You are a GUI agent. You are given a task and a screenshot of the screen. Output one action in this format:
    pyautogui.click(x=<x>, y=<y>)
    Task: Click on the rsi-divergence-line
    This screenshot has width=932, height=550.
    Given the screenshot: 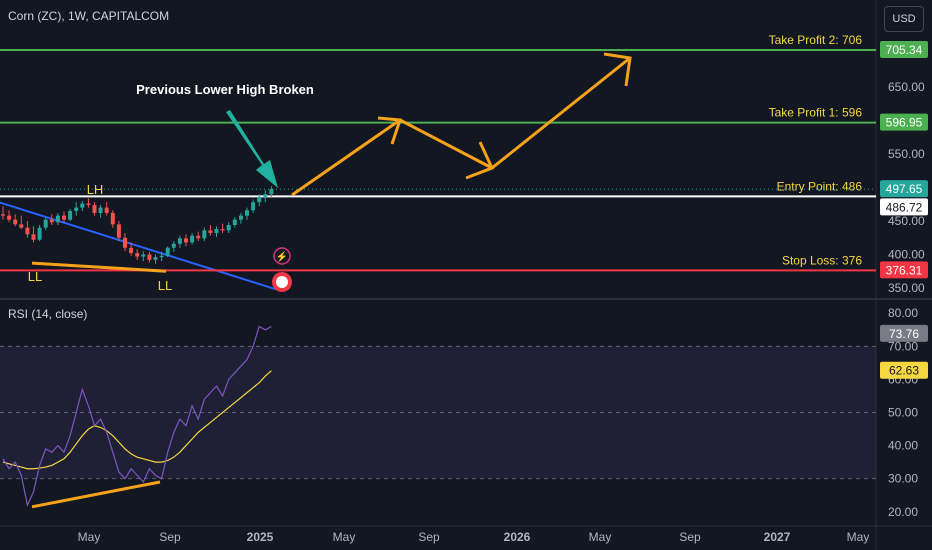 What is the action you would take?
    pyautogui.click(x=96, y=494)
    